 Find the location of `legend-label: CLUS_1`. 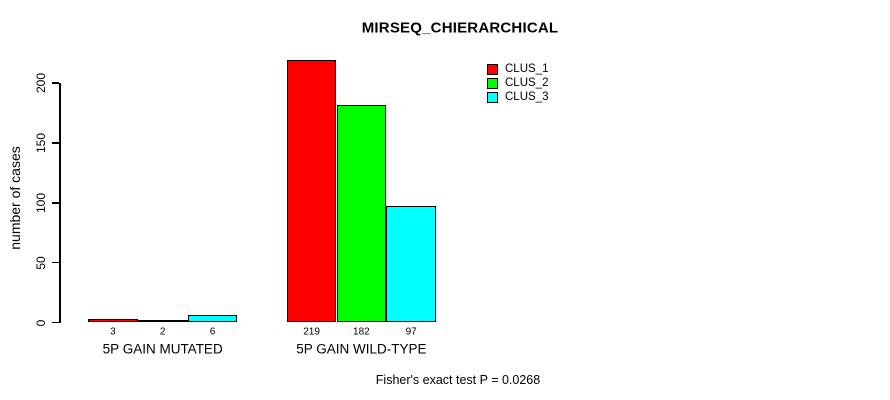

legend-label: CLUS_1 is located at coordinates (527, 69).